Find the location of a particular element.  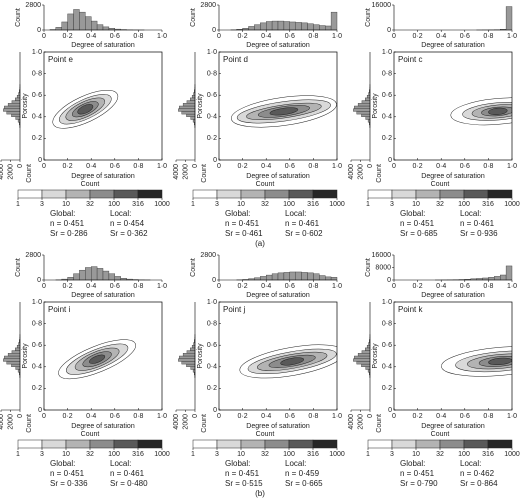

y-tick-label: 0·4 is located at coordinates (212, 117).